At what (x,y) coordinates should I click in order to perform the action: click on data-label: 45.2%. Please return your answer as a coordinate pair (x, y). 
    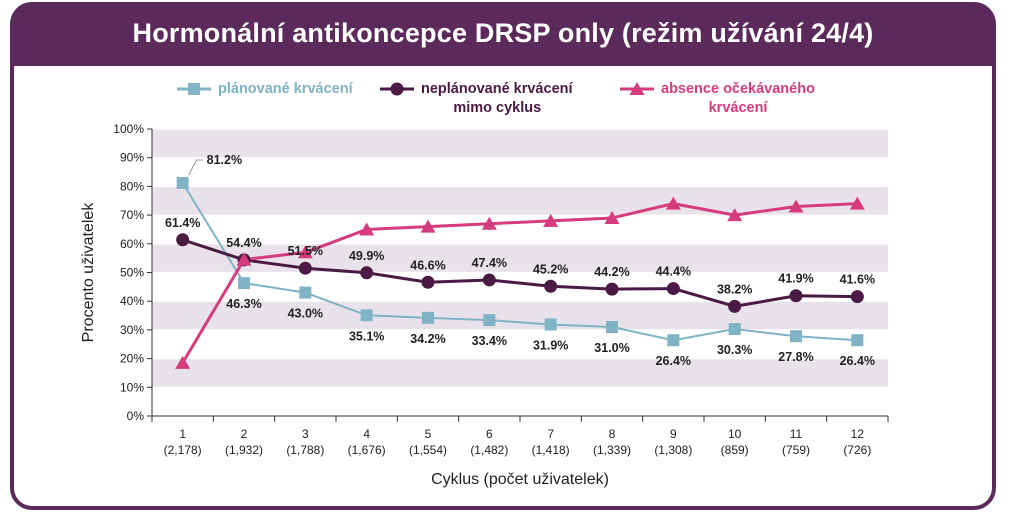
    Looking at the image, I should click on (550, 269).